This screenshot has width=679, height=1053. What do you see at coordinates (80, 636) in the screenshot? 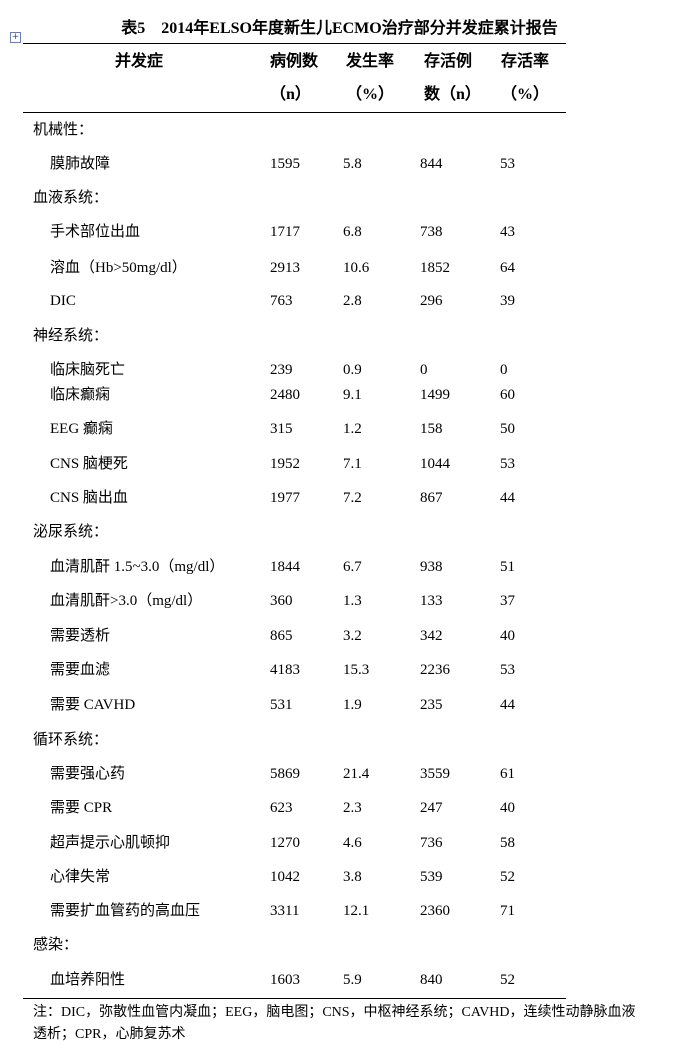
I see `row-label: 需要透析` at bounding box center [80, 636].